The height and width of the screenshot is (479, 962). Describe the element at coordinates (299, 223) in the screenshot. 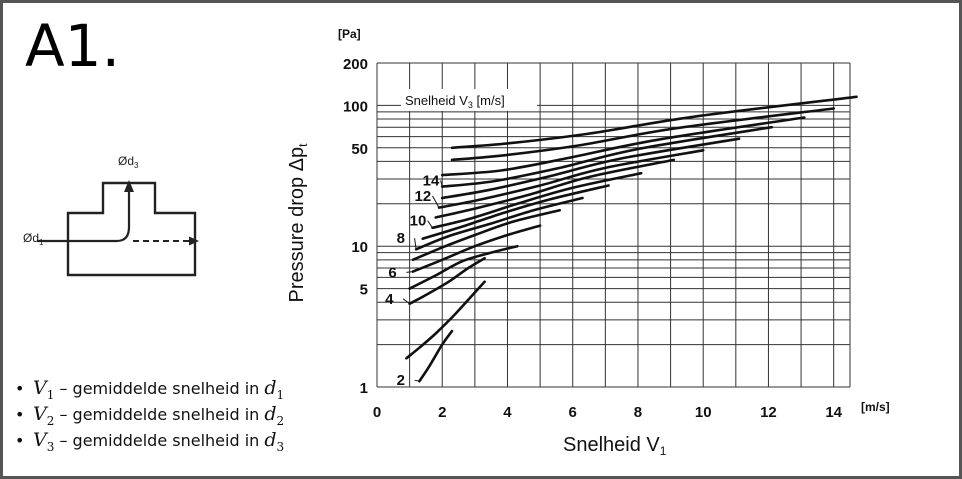

I see `y-axis-label: Pressure drop Δpt` at that location.